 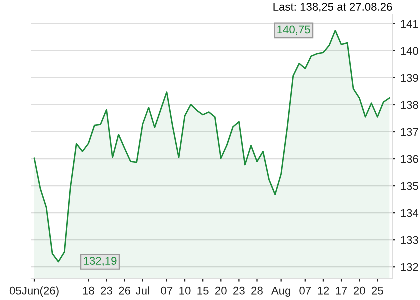 What do you see at coordinates (203, 291) in the screenshot?
I see `x-tick-label: 15` at bounding box center [203, 291].